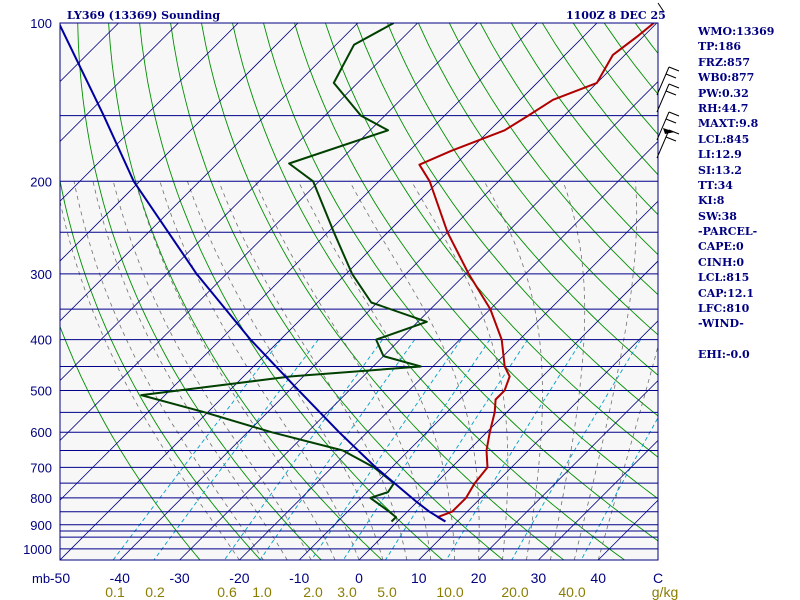  What do you see at coordinates (658, 578) in the screenshot?
I see `temperature-tick-label: C` at bounding box center [658, 578].